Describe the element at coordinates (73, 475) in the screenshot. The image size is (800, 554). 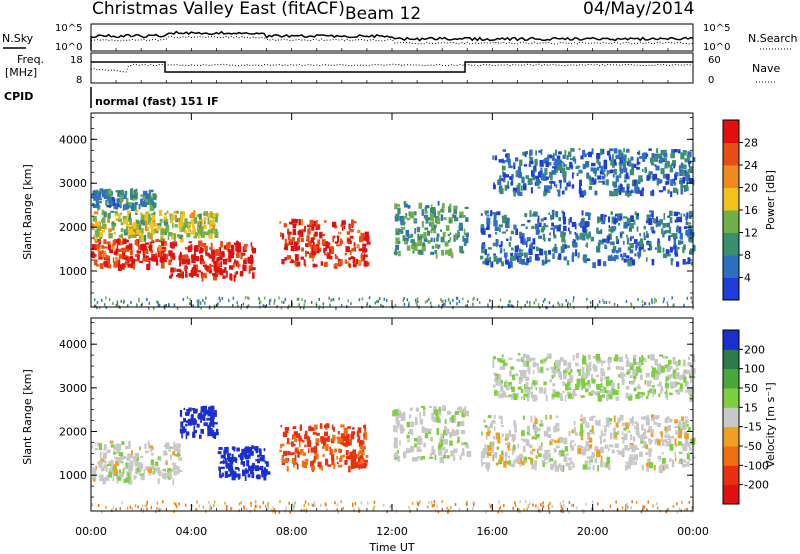
I see `y-tick-label: 1000` at that location.